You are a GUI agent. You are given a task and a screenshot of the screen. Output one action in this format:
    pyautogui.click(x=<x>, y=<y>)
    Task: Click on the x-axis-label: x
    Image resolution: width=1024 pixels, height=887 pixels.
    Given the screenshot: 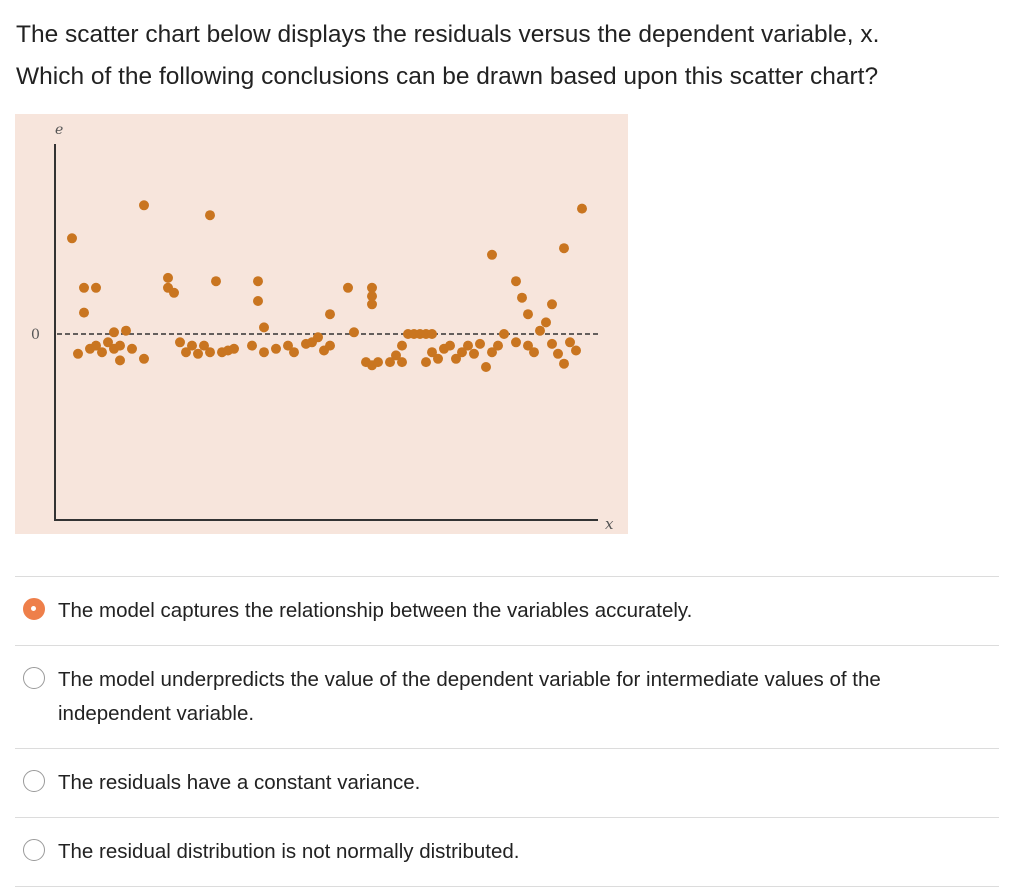 What is the action you would take?
    pyautogui.click(x=609, y=524)
    